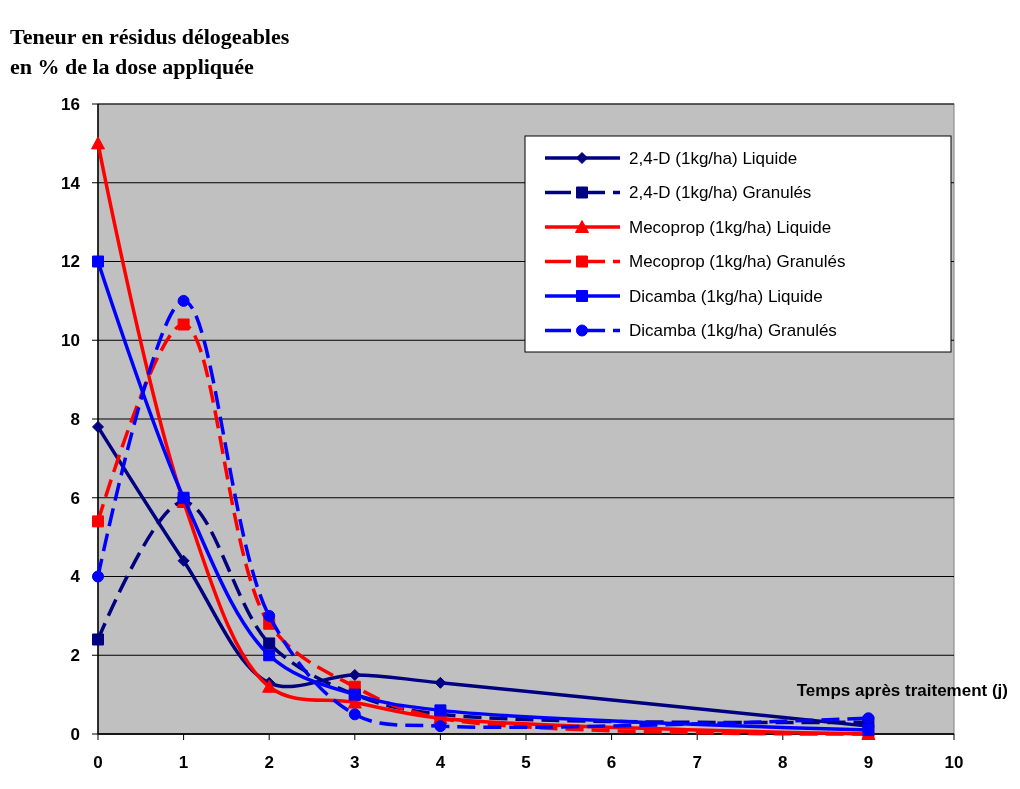 The height and width of the screenshot is (789, 1020). I want to click on legend-label: Mecoprop (1kg/ha) Granulés, so click(737, 262).